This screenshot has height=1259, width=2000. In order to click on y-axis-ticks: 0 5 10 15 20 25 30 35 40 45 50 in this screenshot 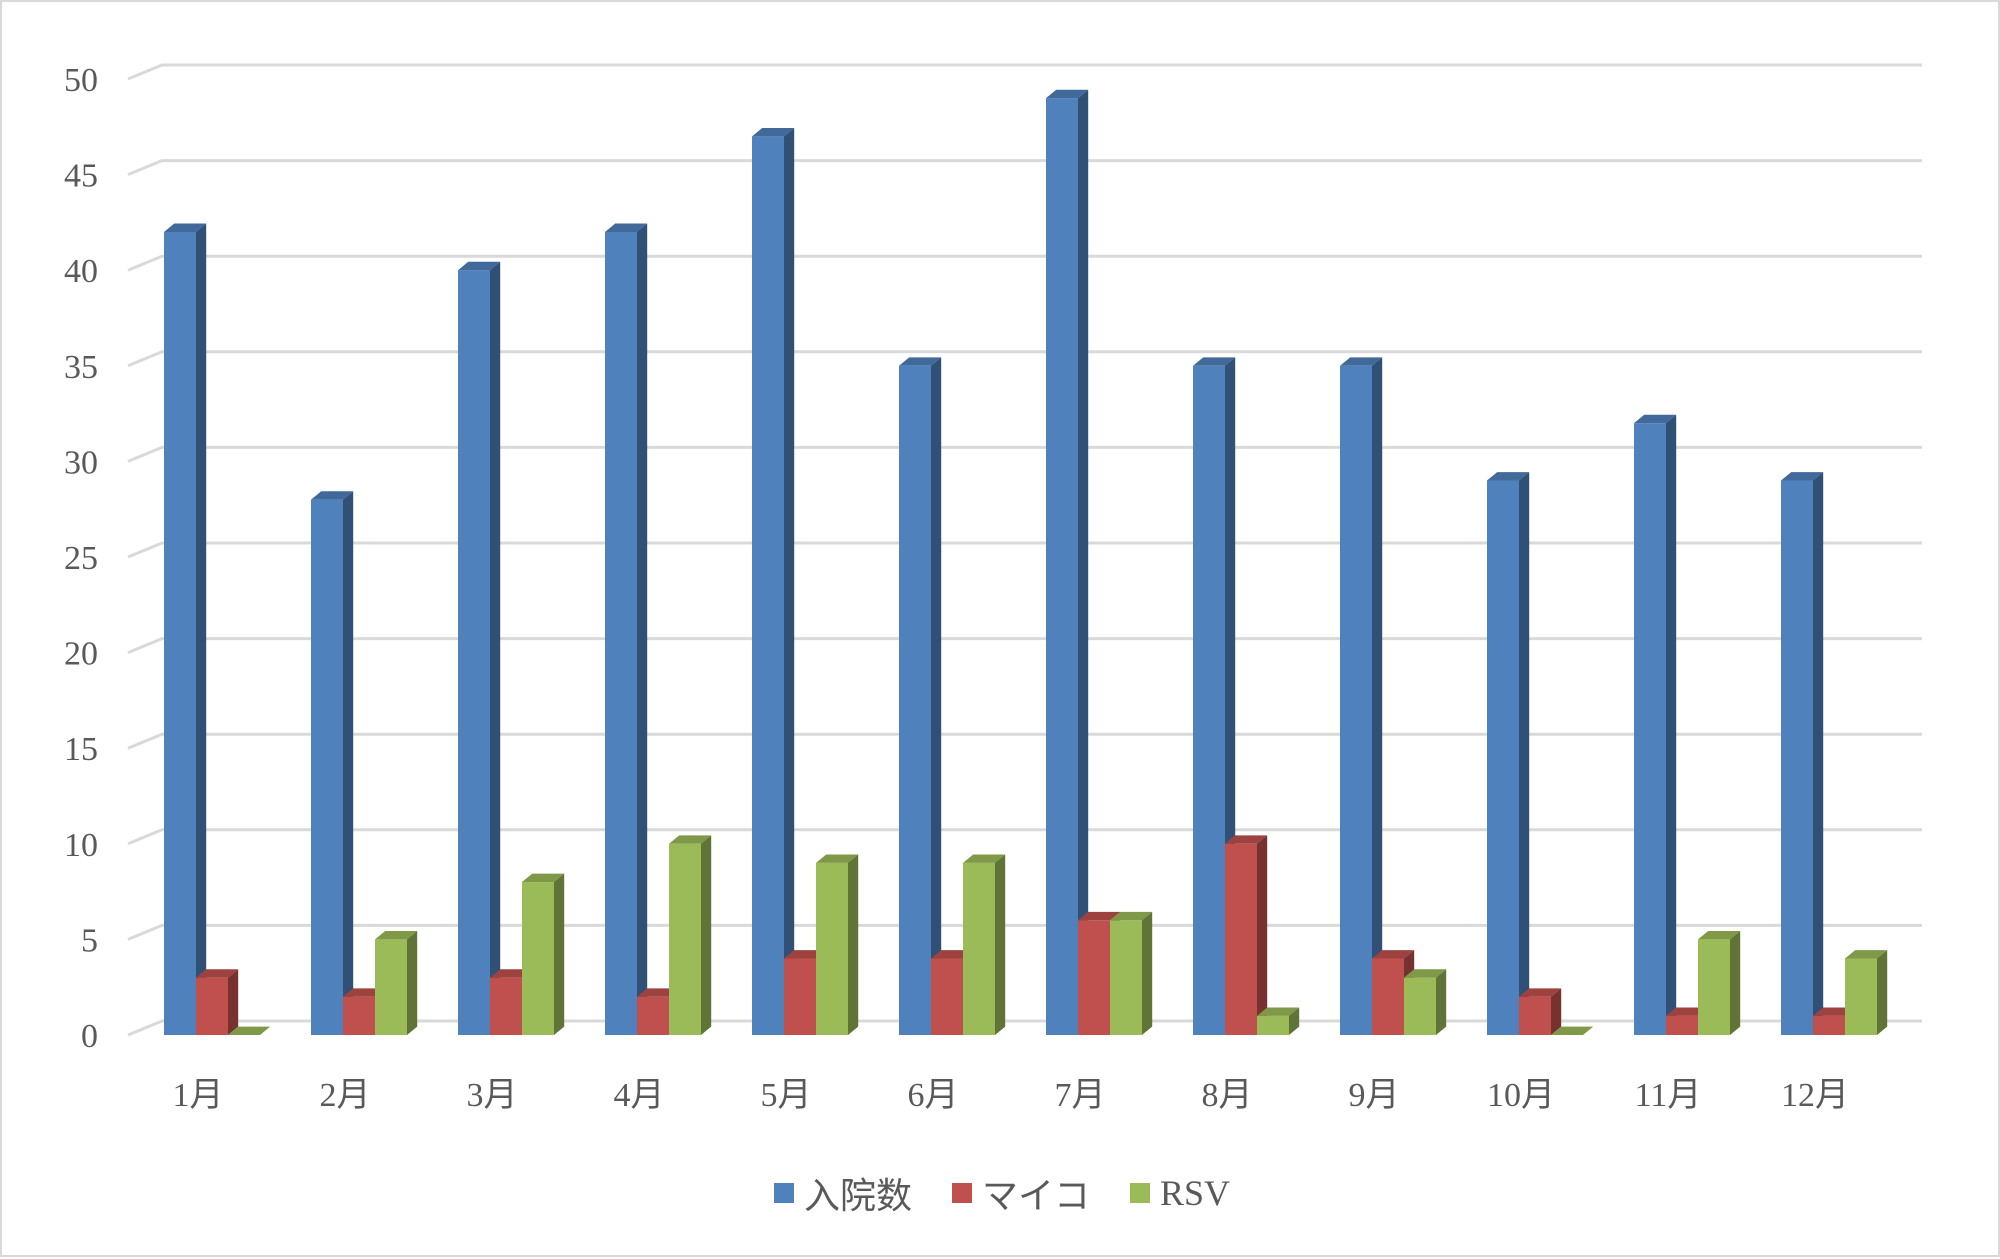, I will do `click(81, 558)`.